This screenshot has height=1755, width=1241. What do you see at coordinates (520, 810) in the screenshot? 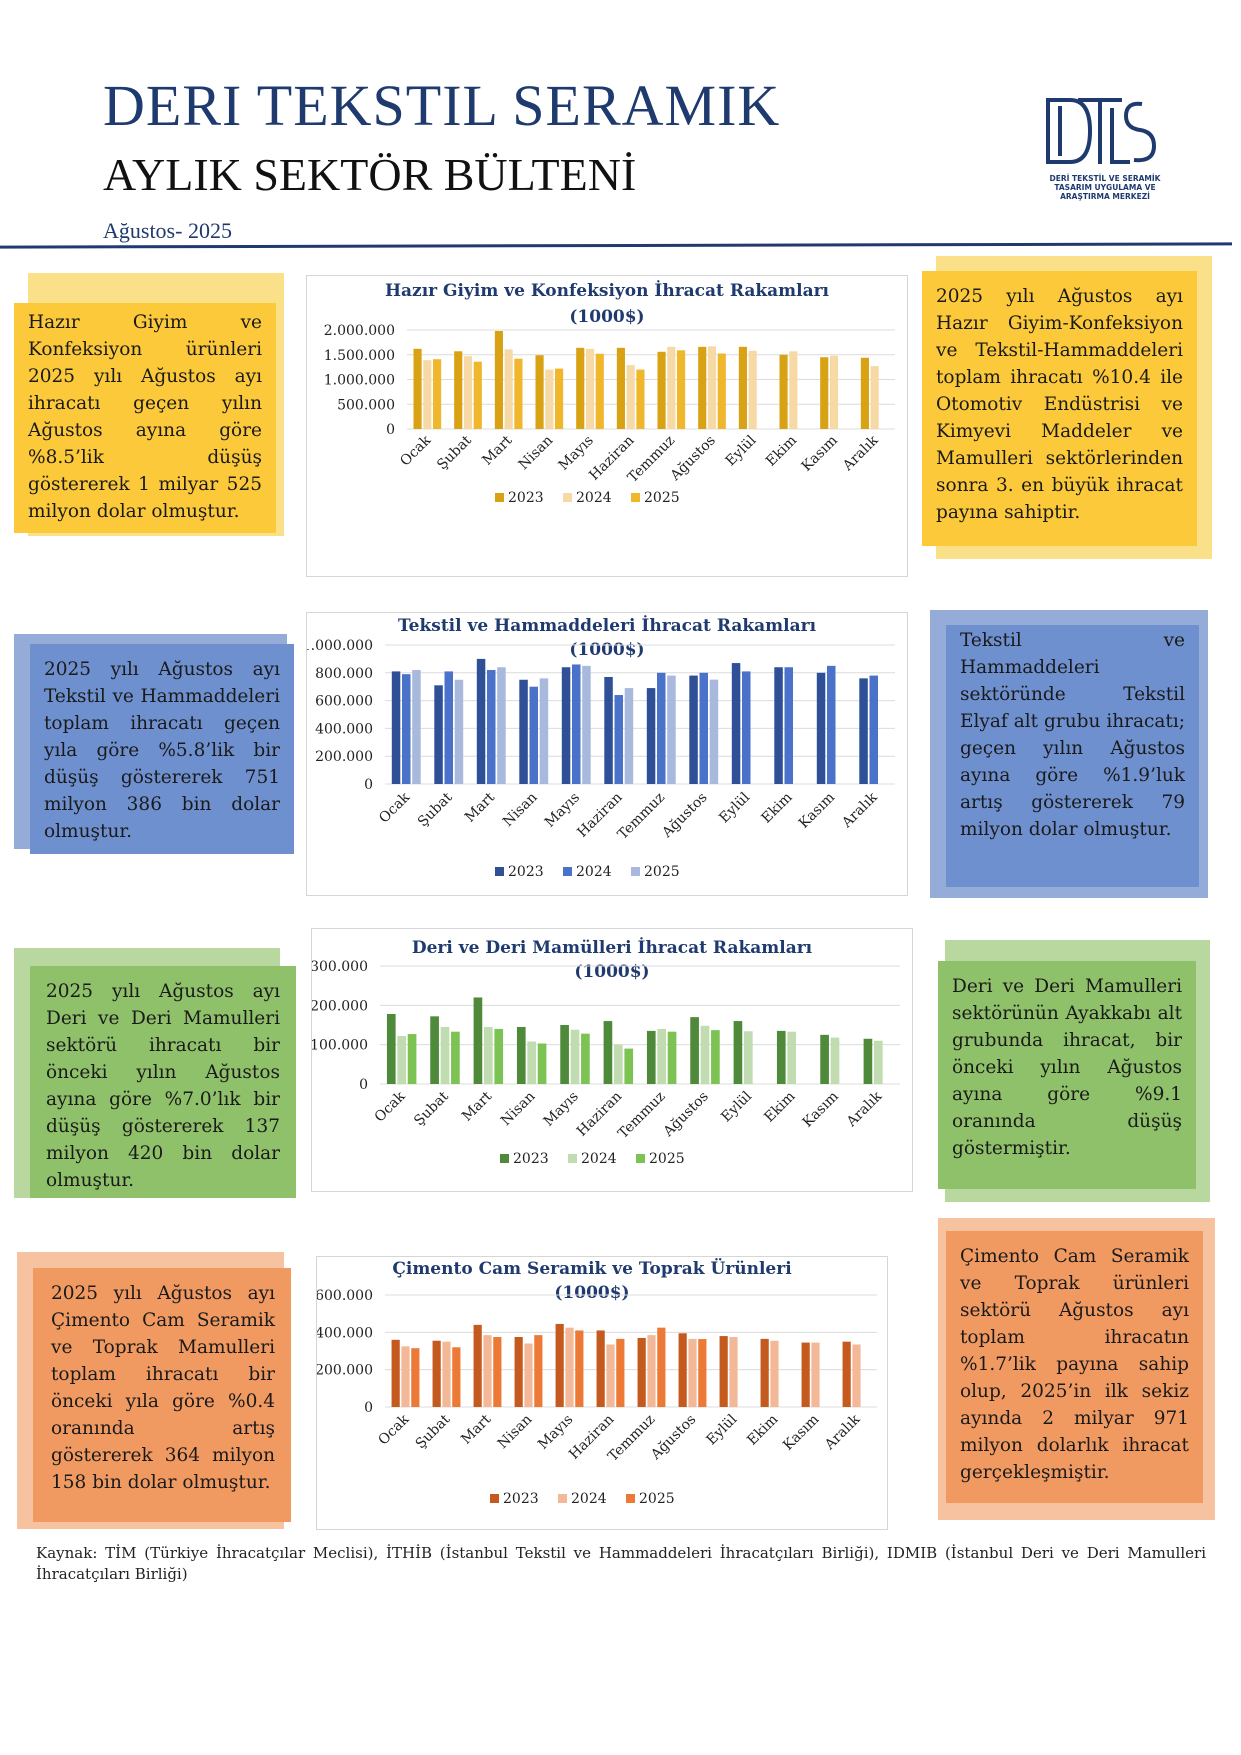
I see `x-tick-label: Nisan` at bounding box center [520, 810].